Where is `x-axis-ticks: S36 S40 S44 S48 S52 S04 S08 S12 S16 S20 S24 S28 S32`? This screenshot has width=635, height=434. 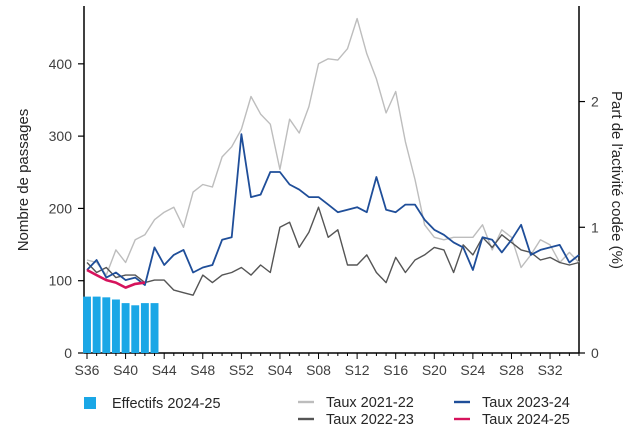 x-axis-ticks: S36 S40 S44 S48 S52 S04 S08 S12 S16 S20 S24 S28 S32 is located at coordinates (327, 365).